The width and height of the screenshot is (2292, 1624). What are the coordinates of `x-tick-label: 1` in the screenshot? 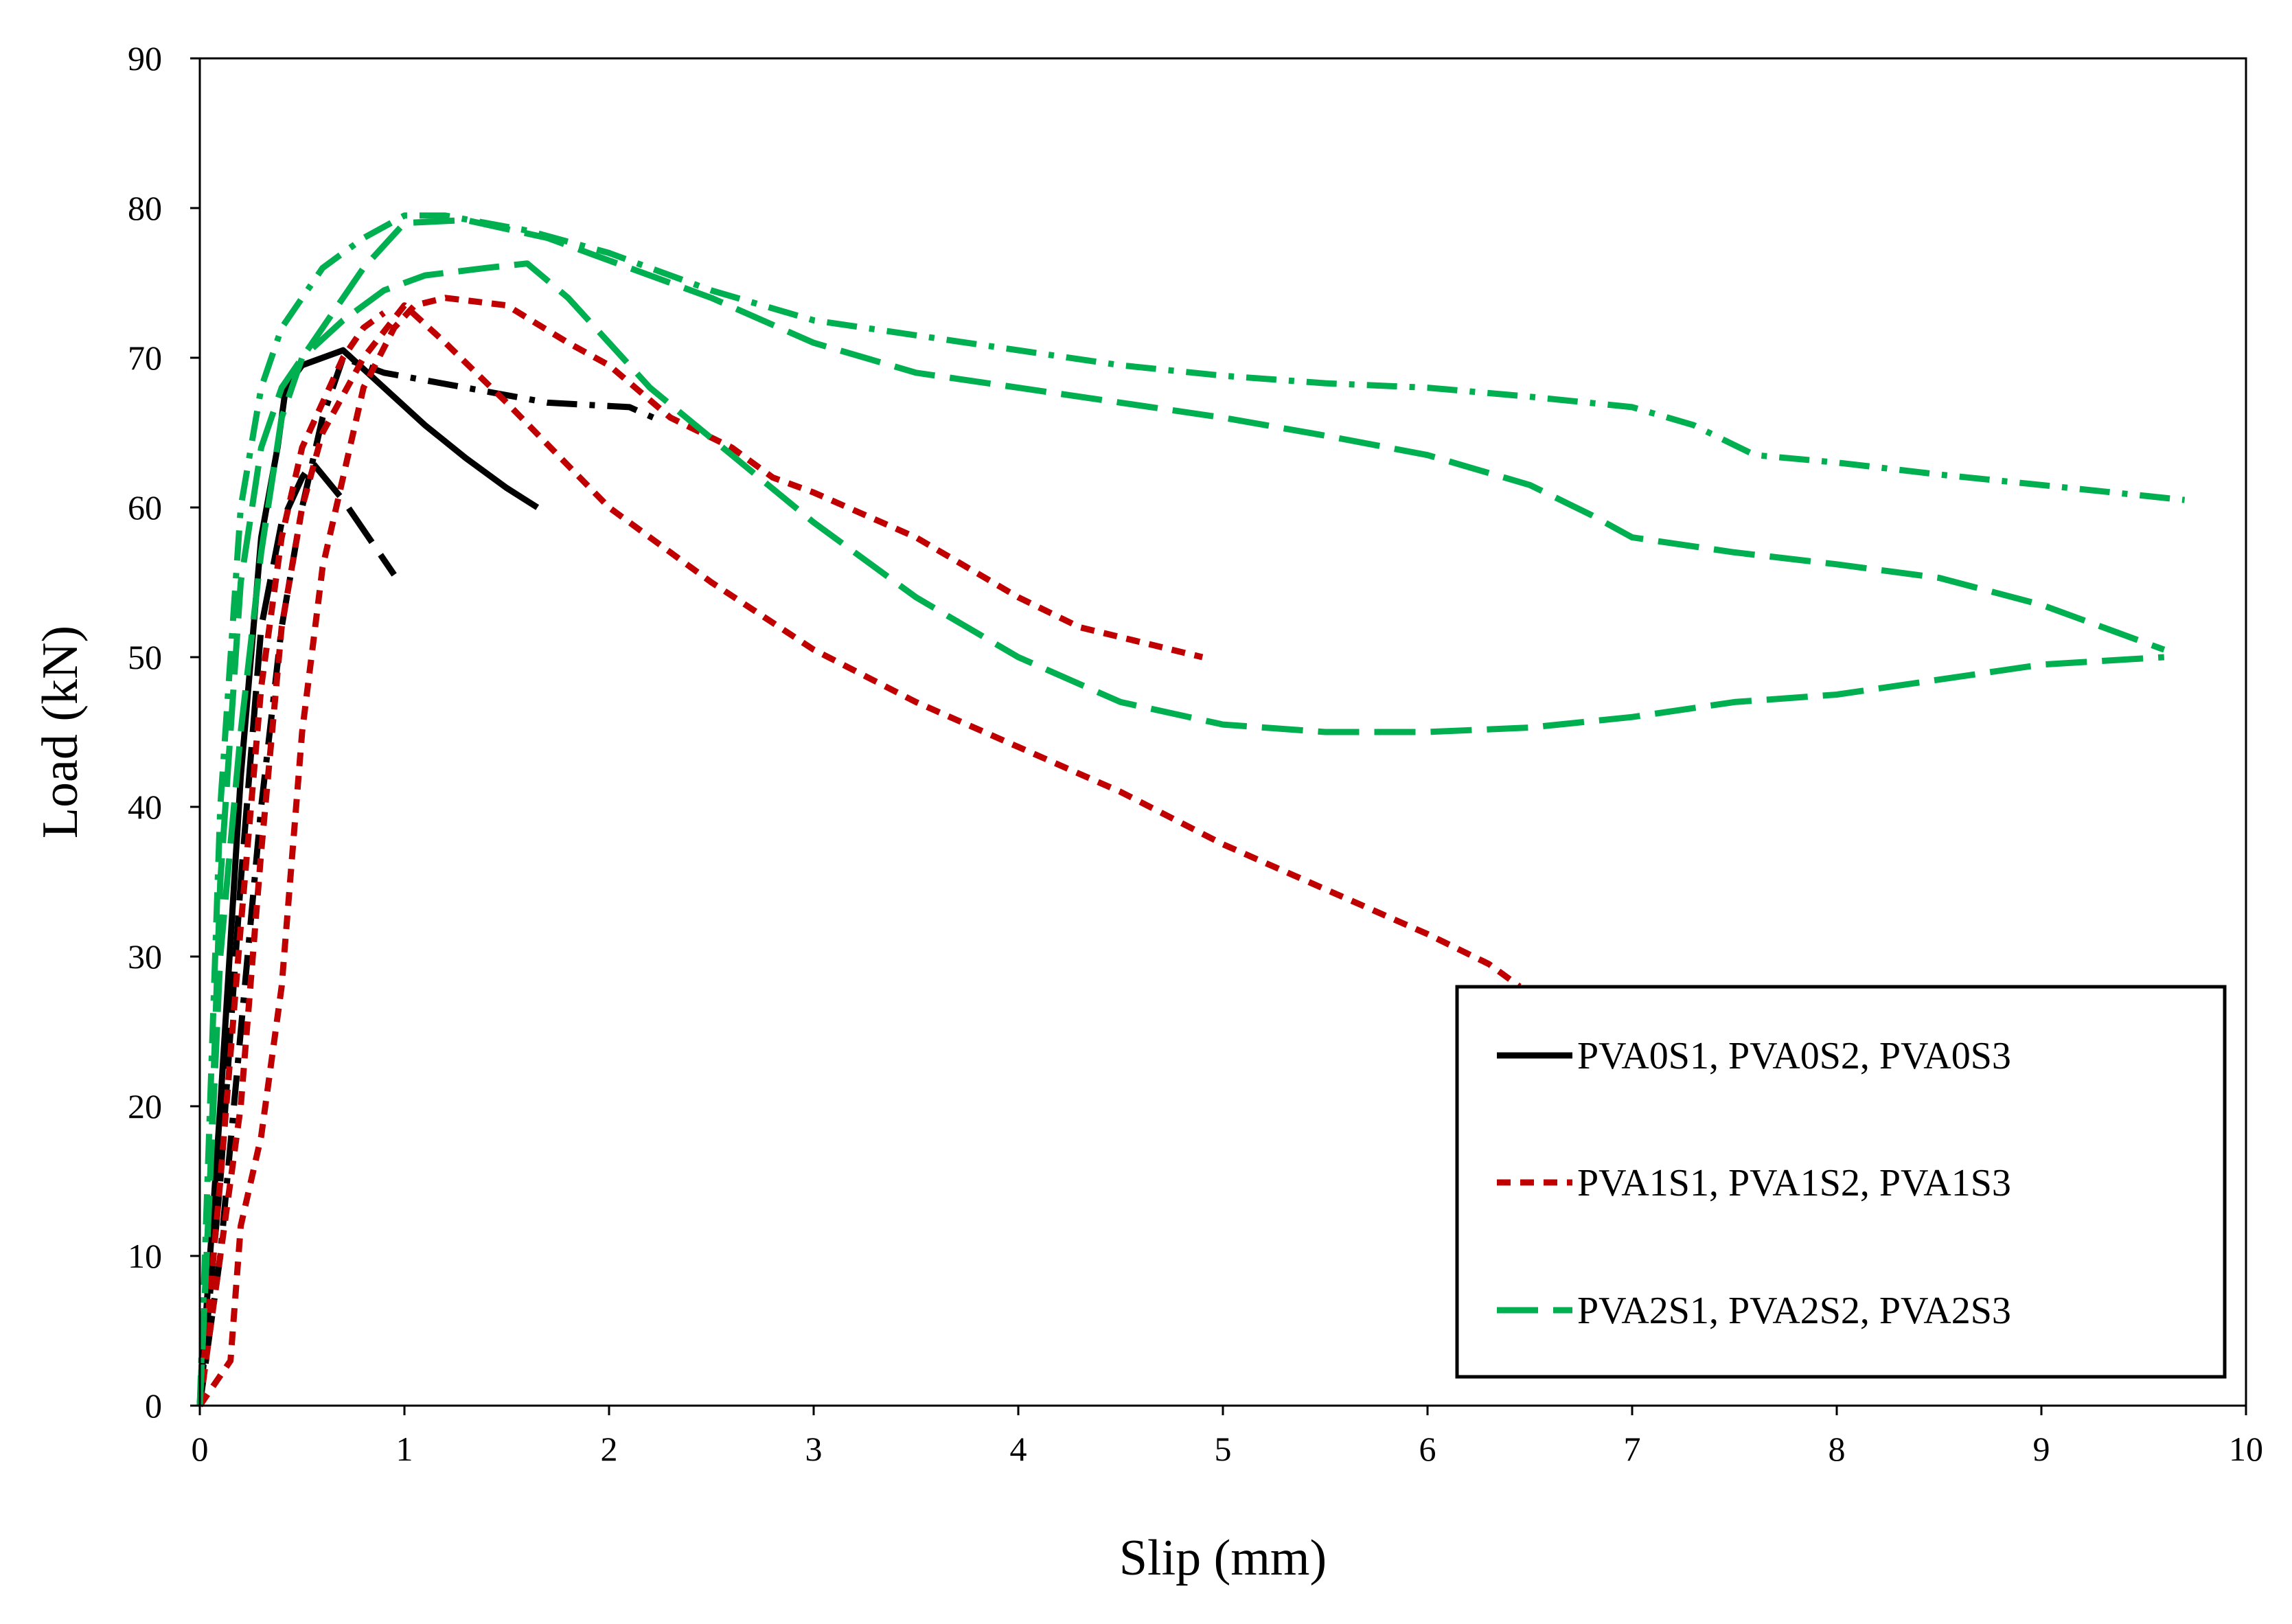 It's located at (404, 1449).